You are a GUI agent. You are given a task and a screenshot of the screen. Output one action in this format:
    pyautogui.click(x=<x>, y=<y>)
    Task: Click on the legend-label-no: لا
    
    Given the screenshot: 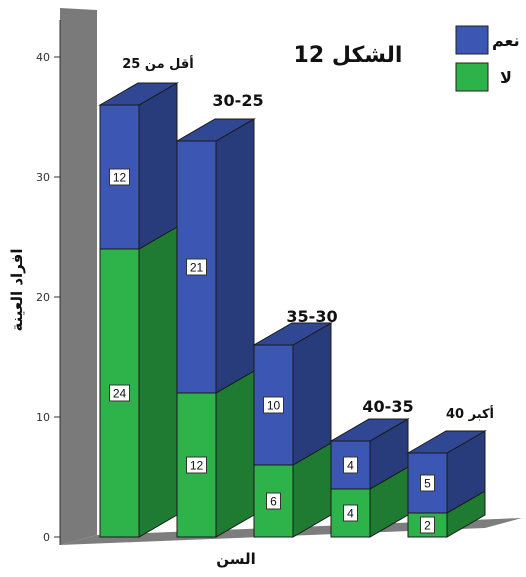 What is the action you would take?
    pyautogui.click(x=506, y=77)
    